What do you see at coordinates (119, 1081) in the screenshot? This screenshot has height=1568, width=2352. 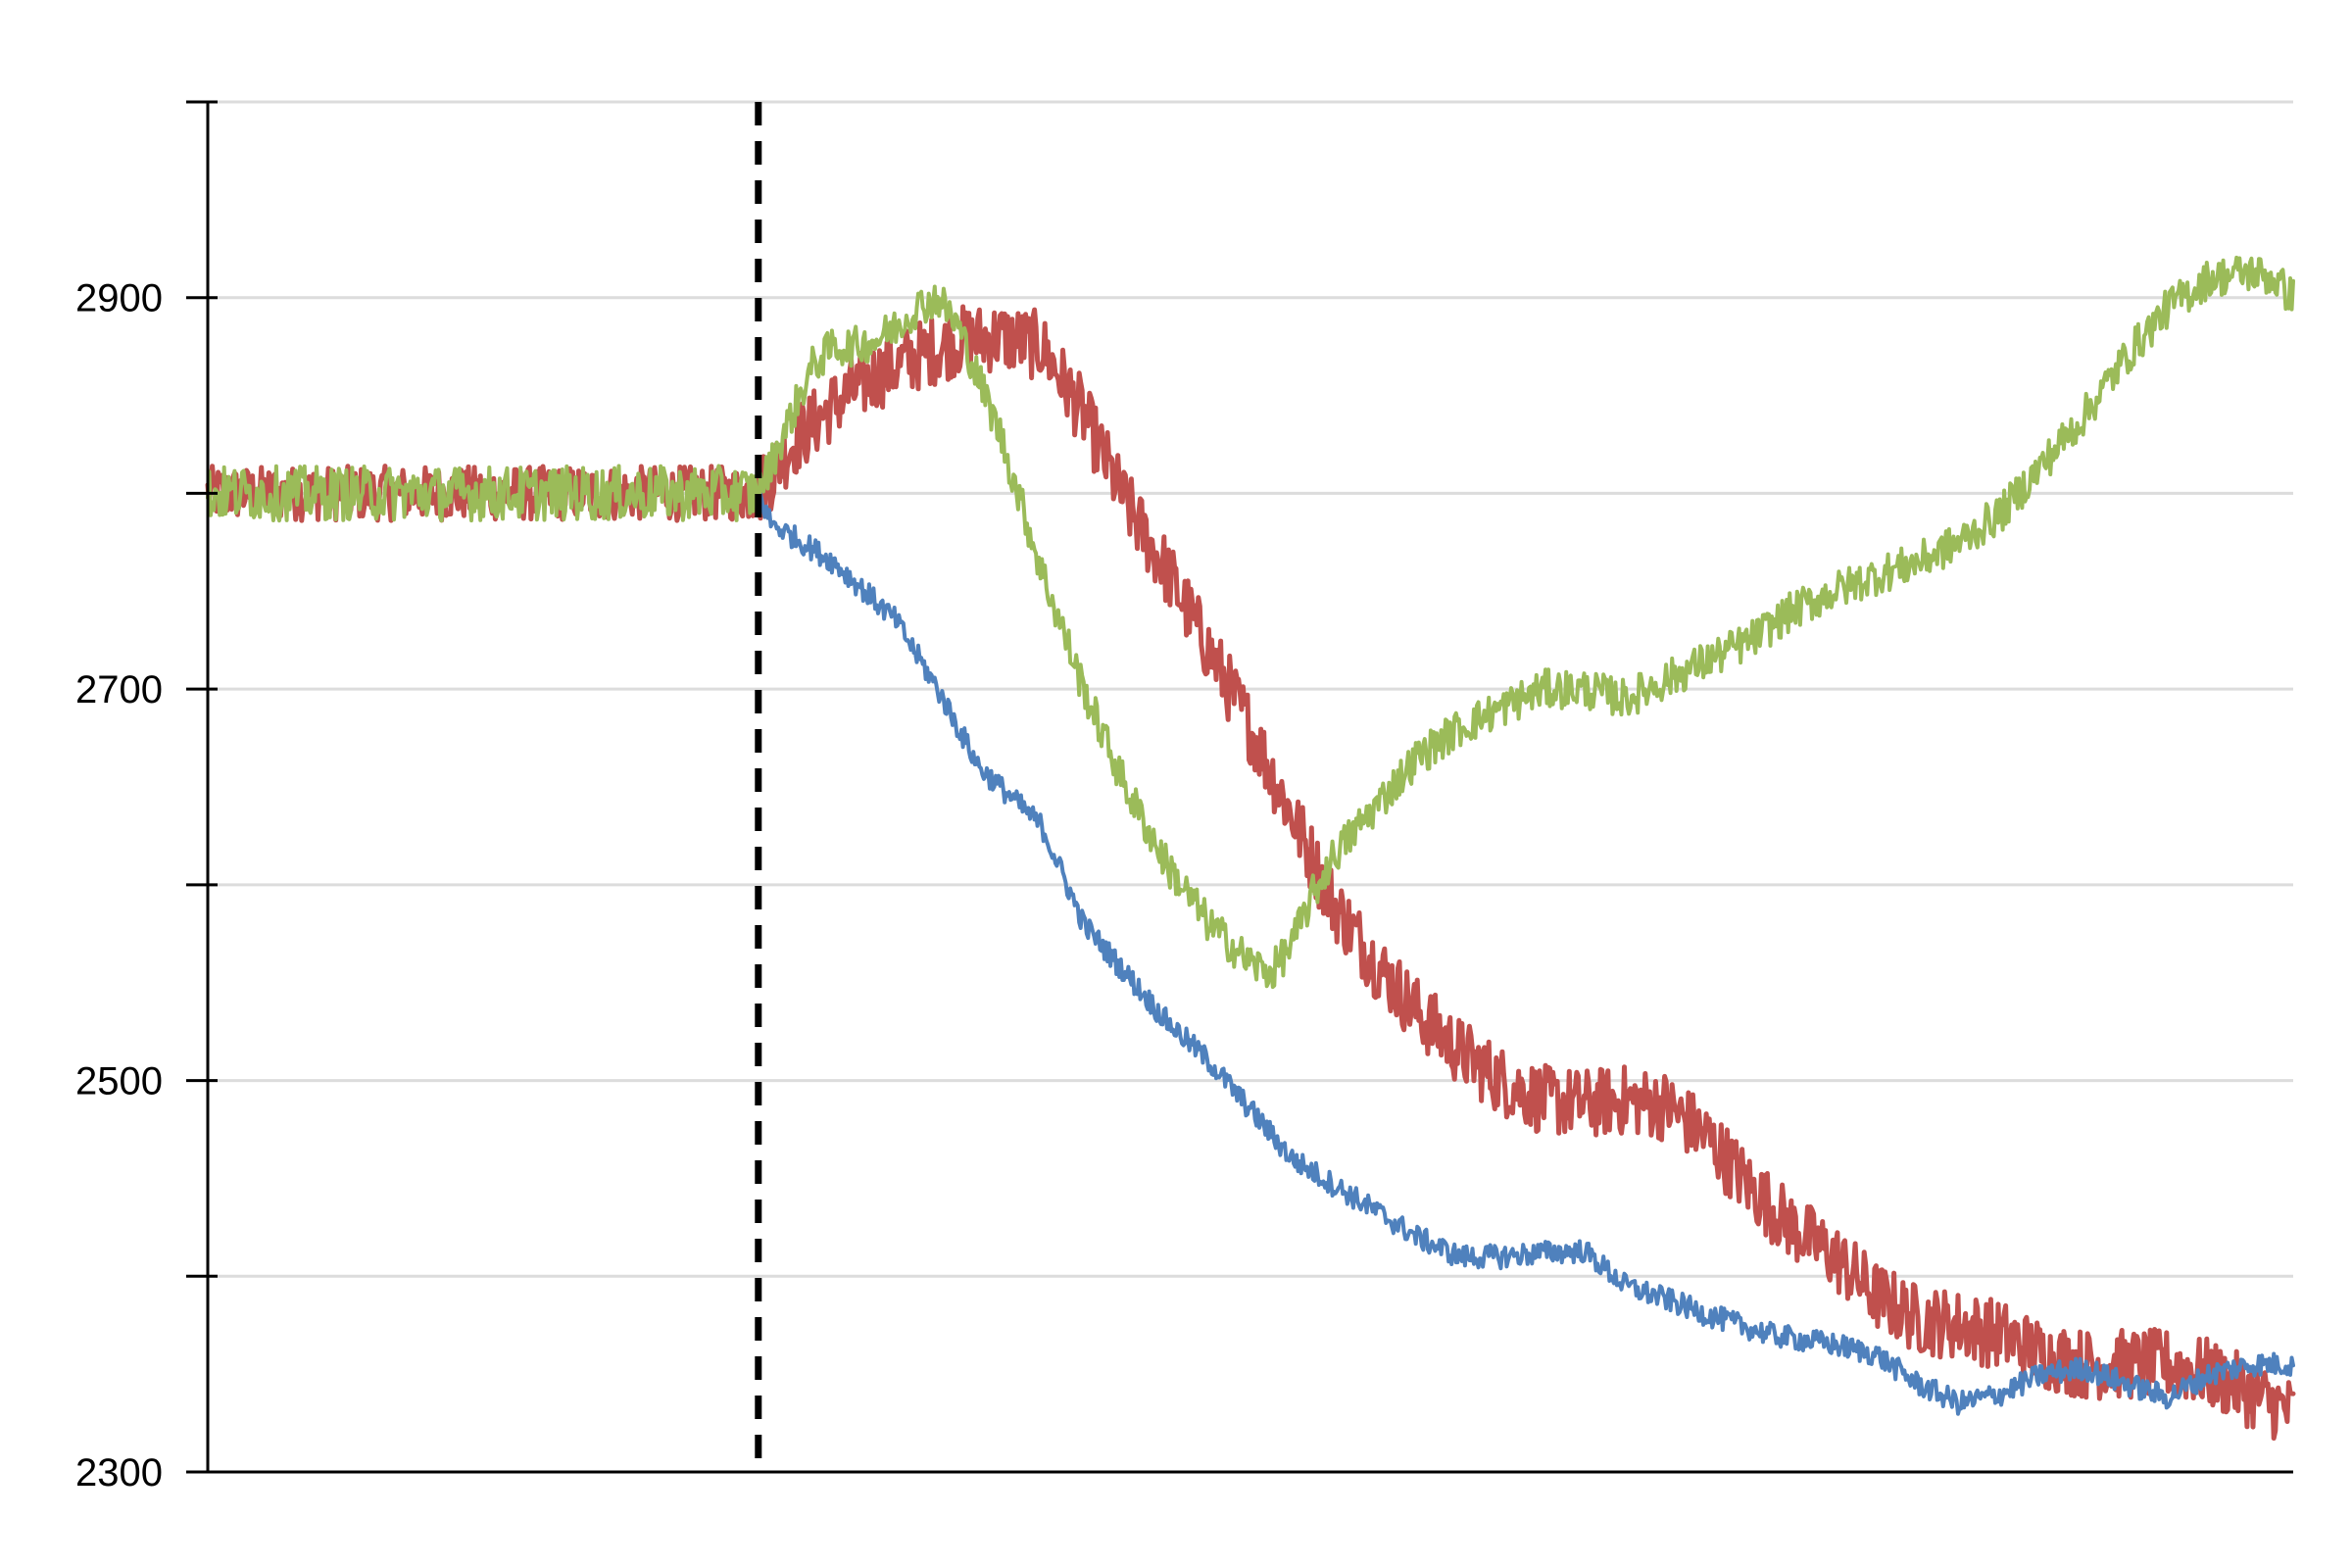 I see `y-tick-label: 2500` at bounding box center [119, 1081].